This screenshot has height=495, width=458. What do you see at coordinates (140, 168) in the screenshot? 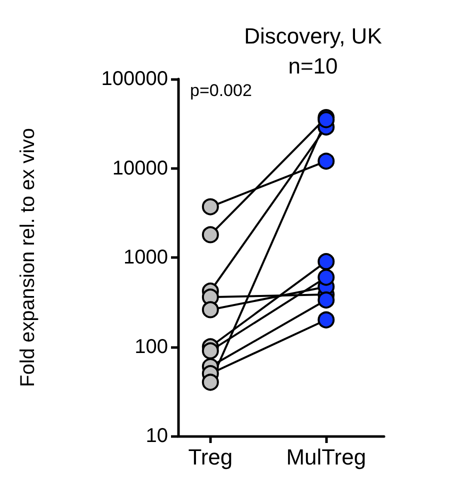
I see `y-tick-label: 10000` at bounding box center [140, 168].